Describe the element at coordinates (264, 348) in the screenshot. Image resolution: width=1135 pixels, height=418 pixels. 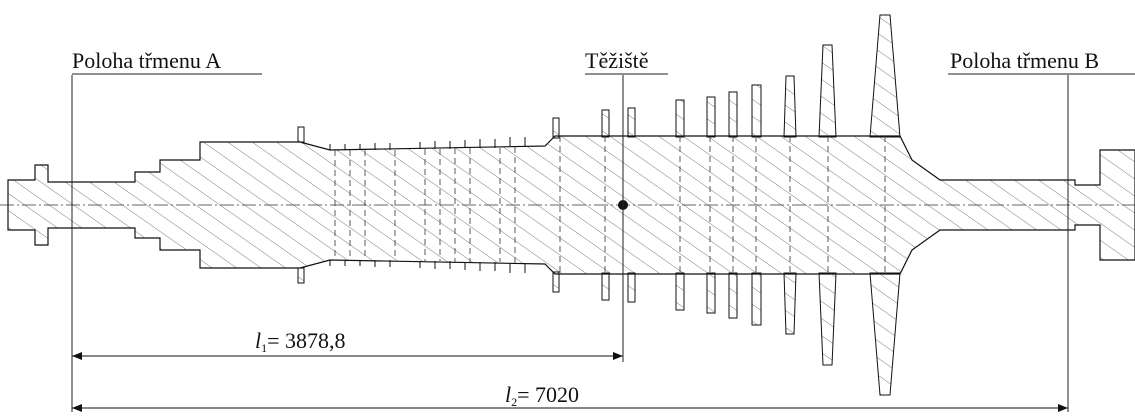
I see `text-part: 1` at that location.